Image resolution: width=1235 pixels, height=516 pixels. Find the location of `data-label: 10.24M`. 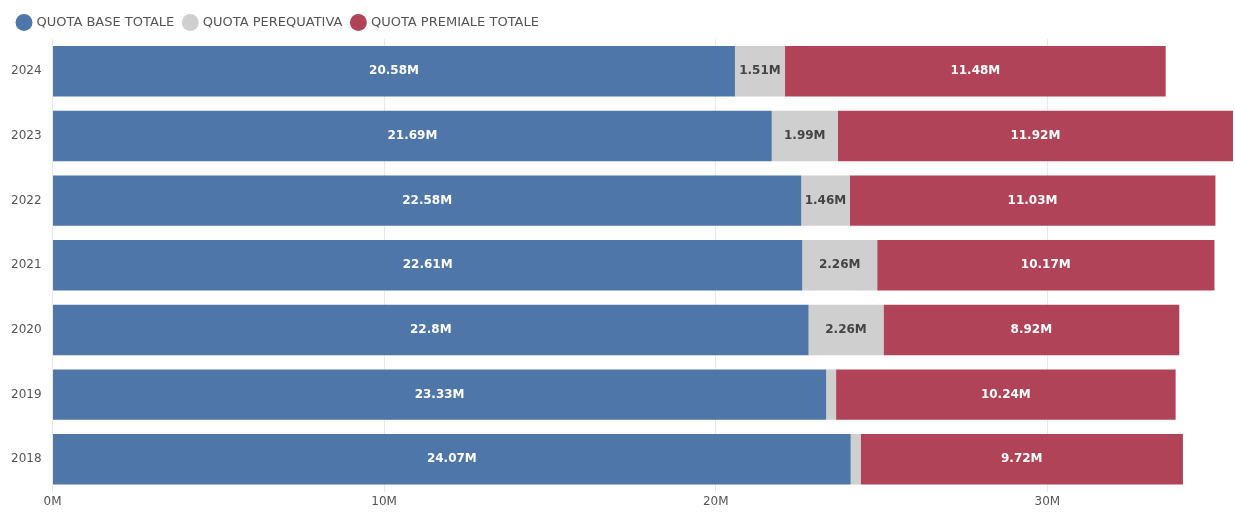

data-label: 10.24M is located at coordinates (1005, 393).